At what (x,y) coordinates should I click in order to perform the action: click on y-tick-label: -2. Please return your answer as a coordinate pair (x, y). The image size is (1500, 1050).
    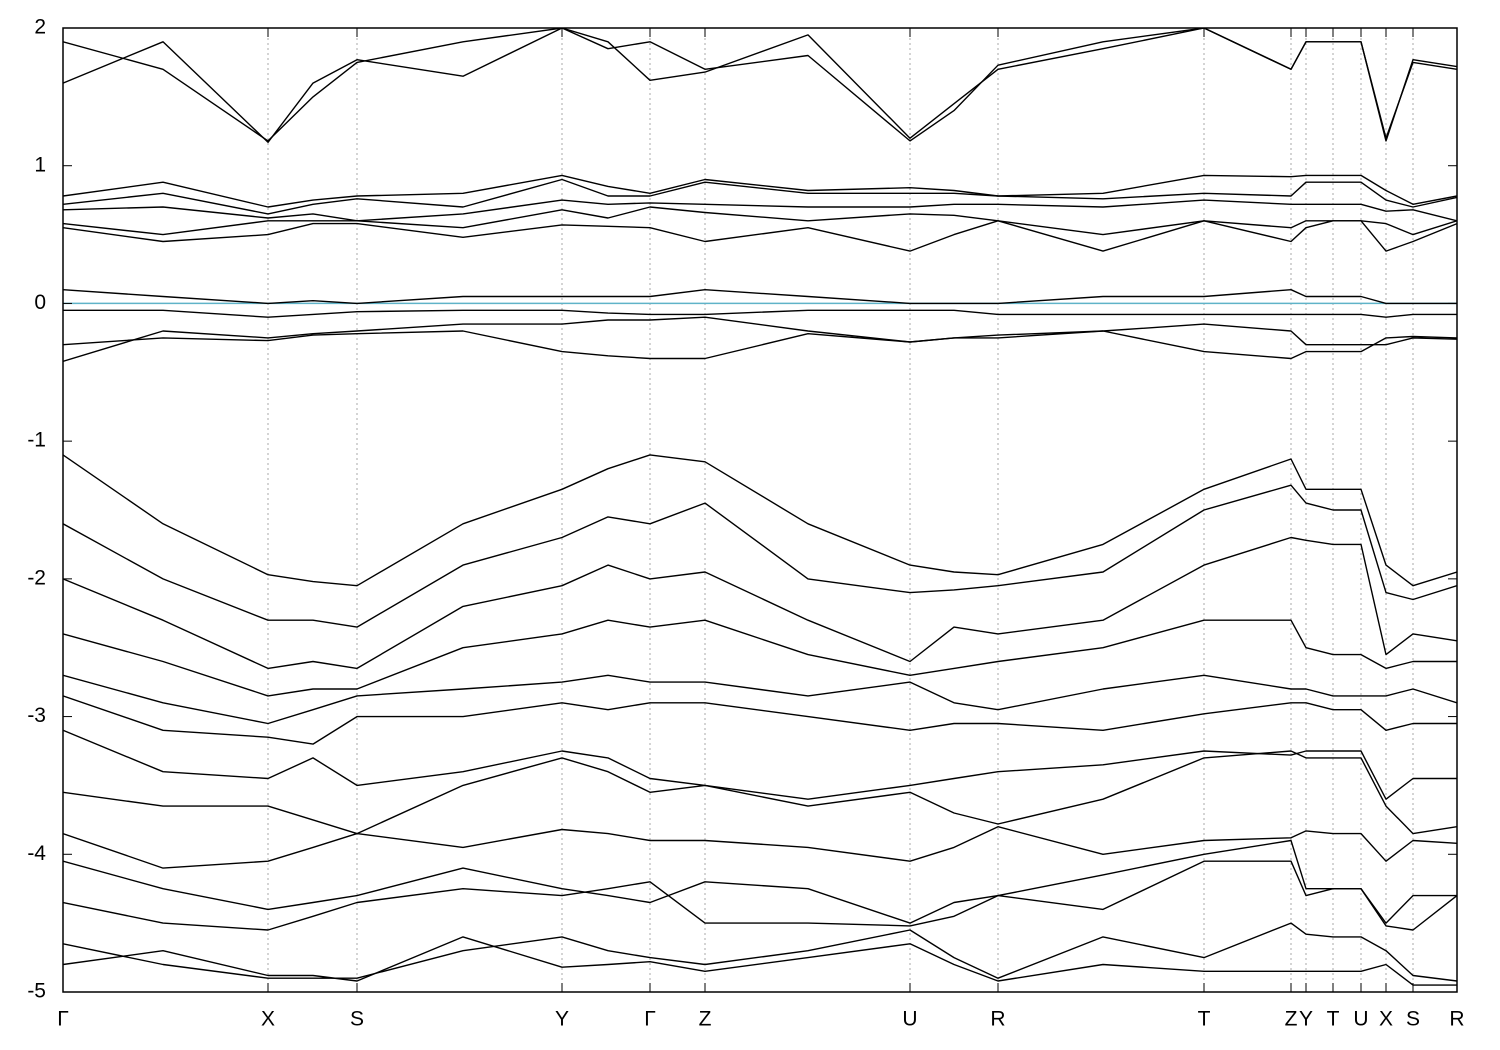
    Looking at the image, I should click on (36, 577).